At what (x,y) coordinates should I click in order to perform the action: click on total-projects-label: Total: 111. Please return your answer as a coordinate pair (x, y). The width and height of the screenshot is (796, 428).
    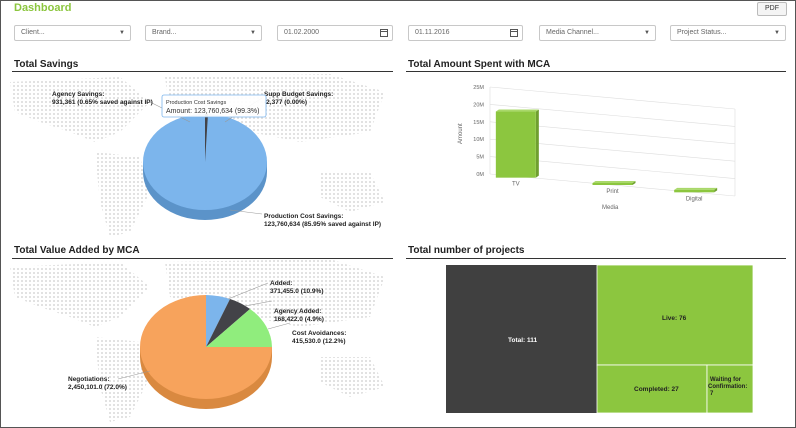
    Looking at the image, I should click on (523, 340).